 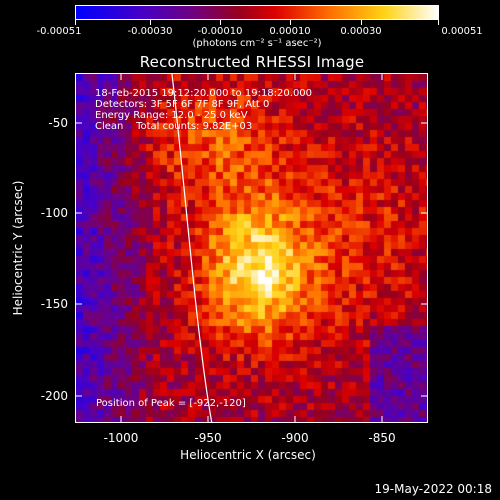 What do you see at coordinates (121, 438) in the screenshot?
I see `x-tick-label: -1000` at bounding box center [121, 438].